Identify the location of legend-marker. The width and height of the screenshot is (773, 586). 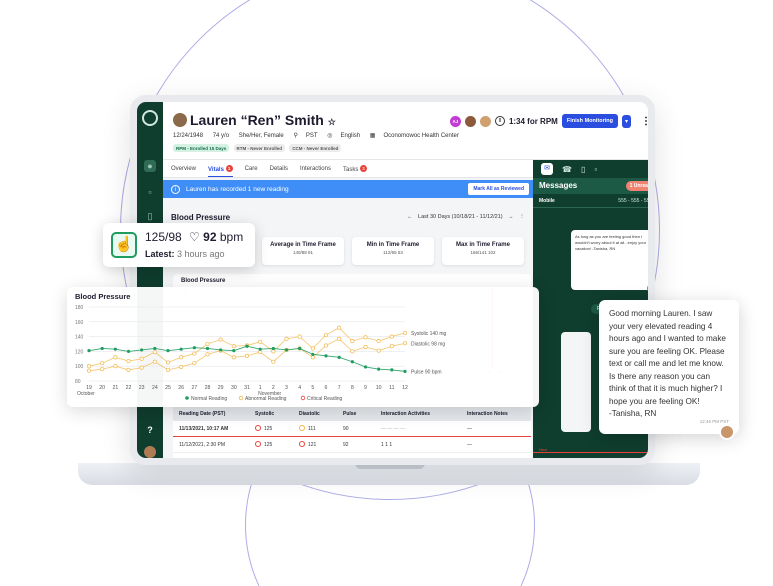
(187, 398).